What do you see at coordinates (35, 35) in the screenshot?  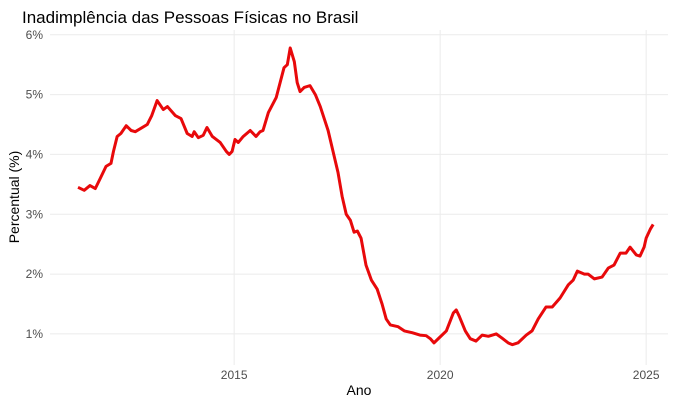 I see `y-tick-label: 6%` at bounding box center [35, 35].